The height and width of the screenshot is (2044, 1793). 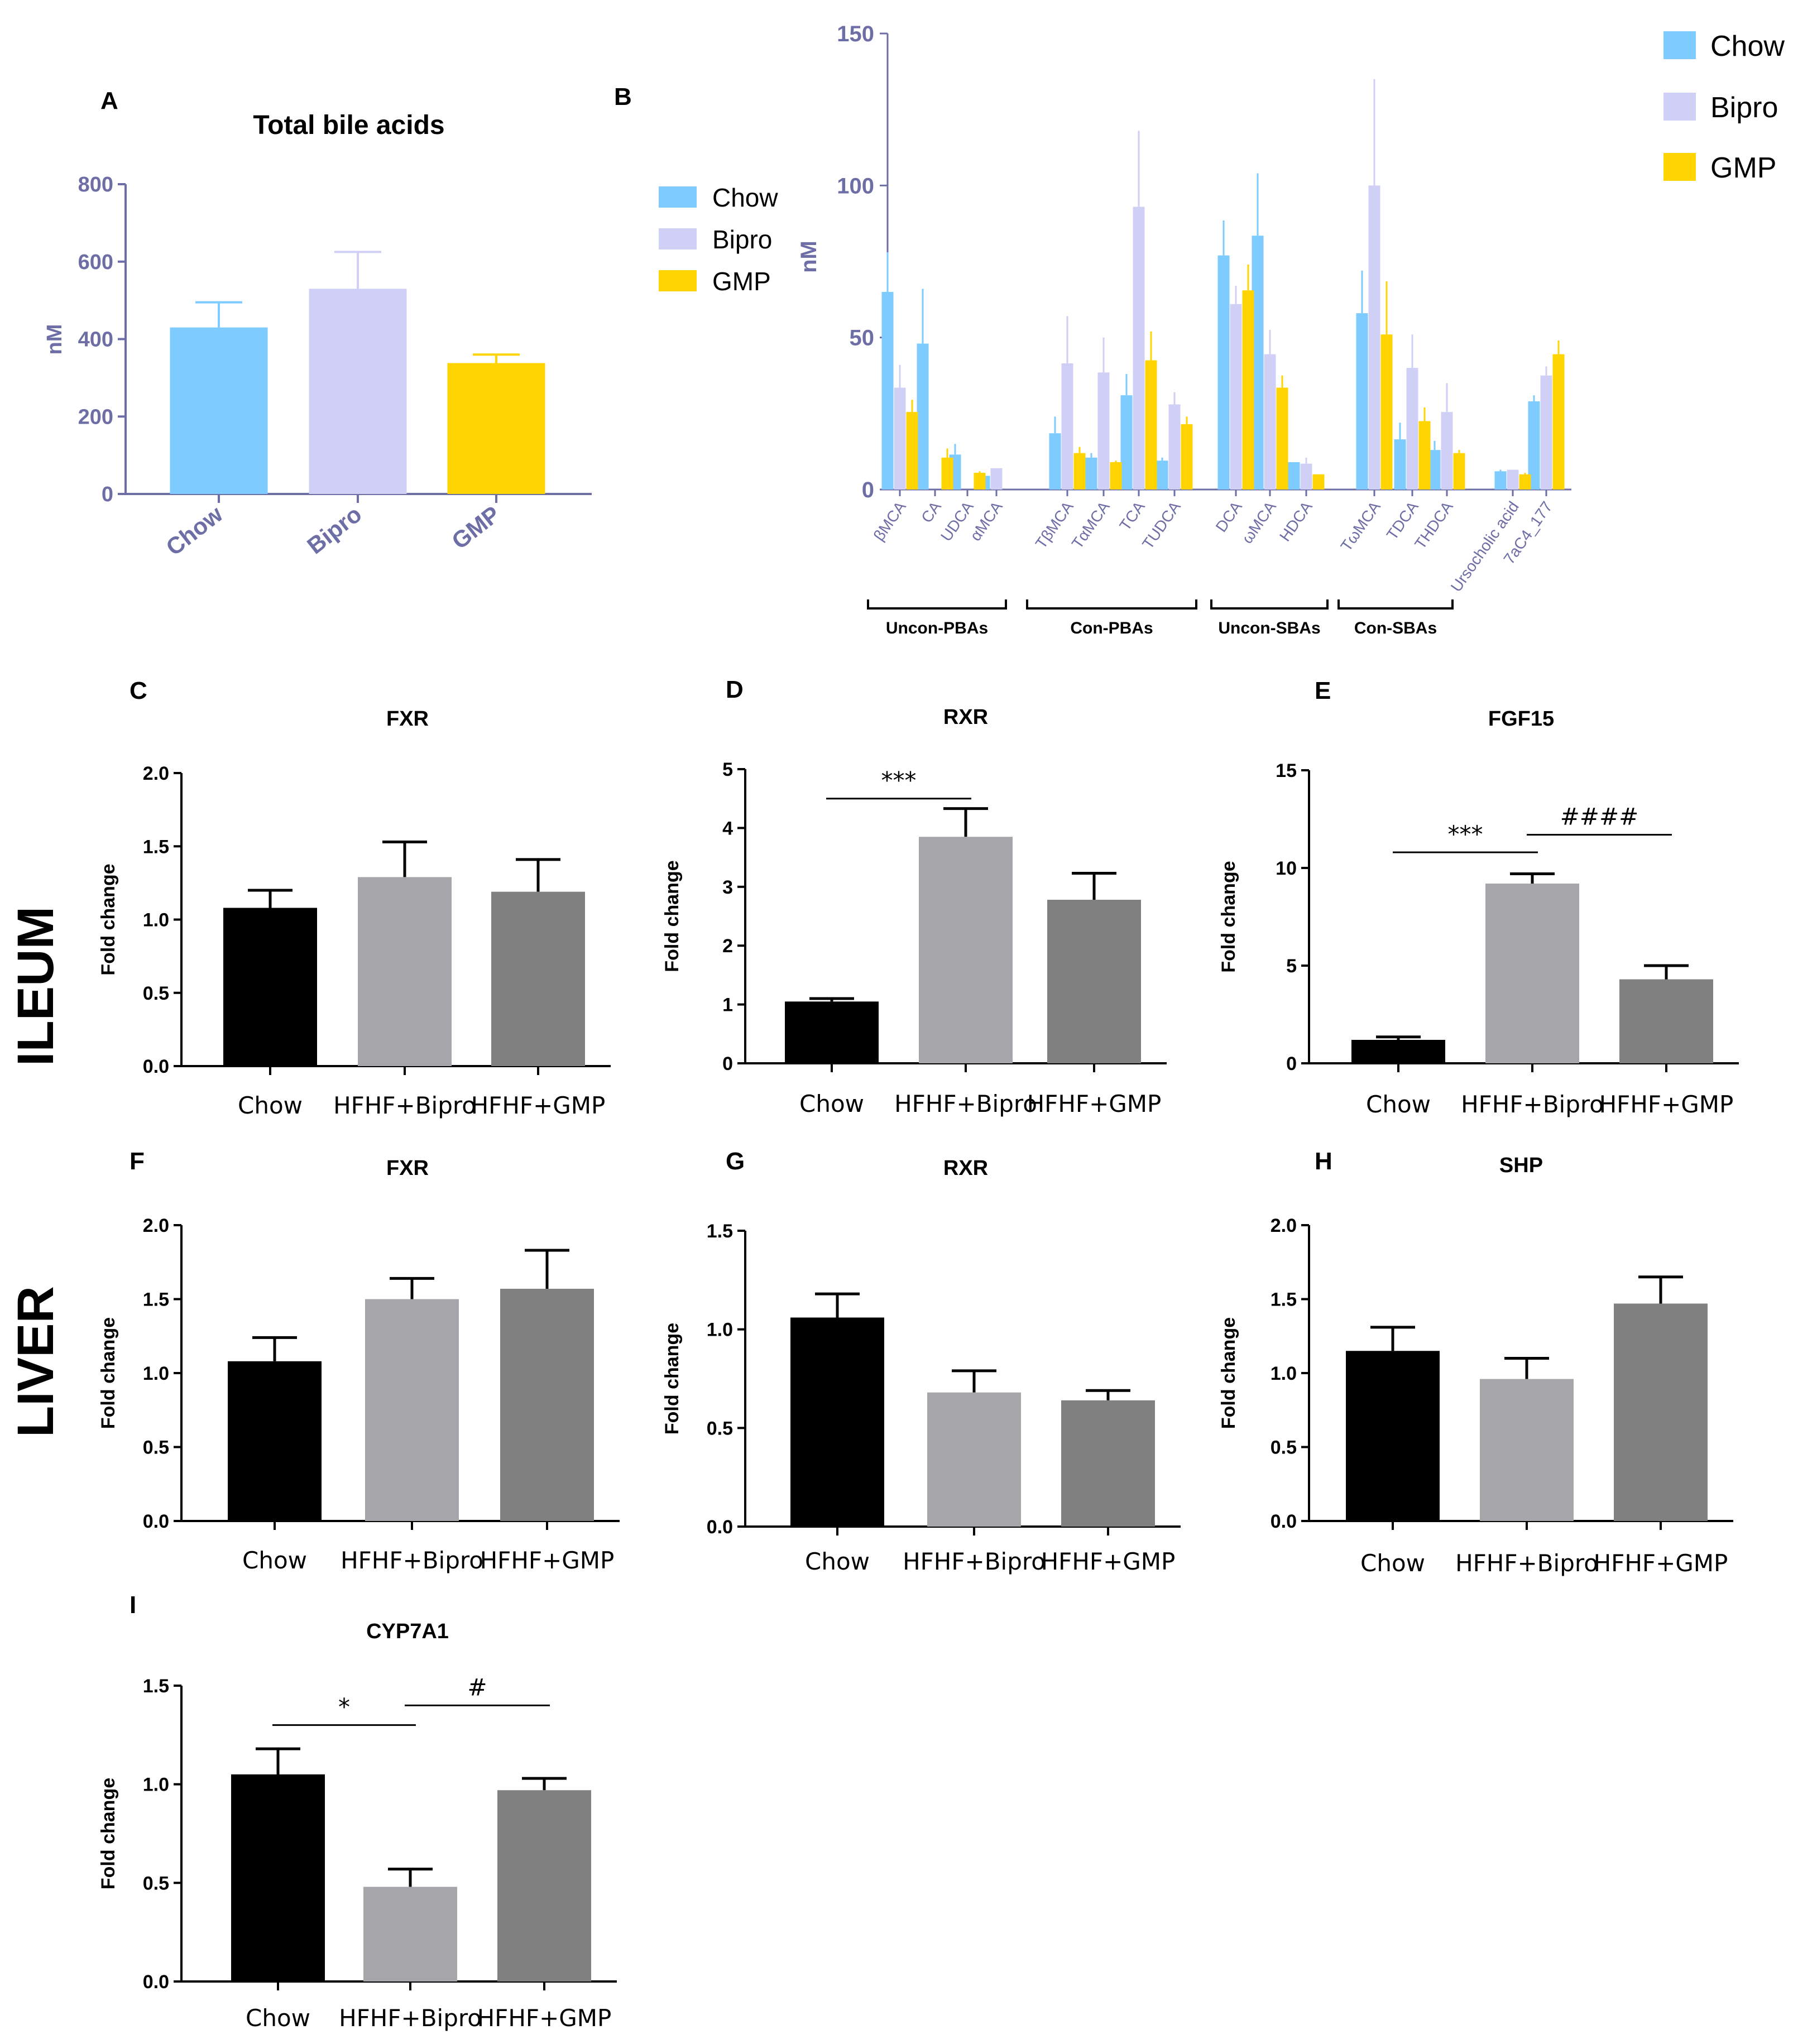 What do you see at coordinates (95, 184) in the screenshot?
I see `y-tick-label: 800` at bounding box center [95, 184].